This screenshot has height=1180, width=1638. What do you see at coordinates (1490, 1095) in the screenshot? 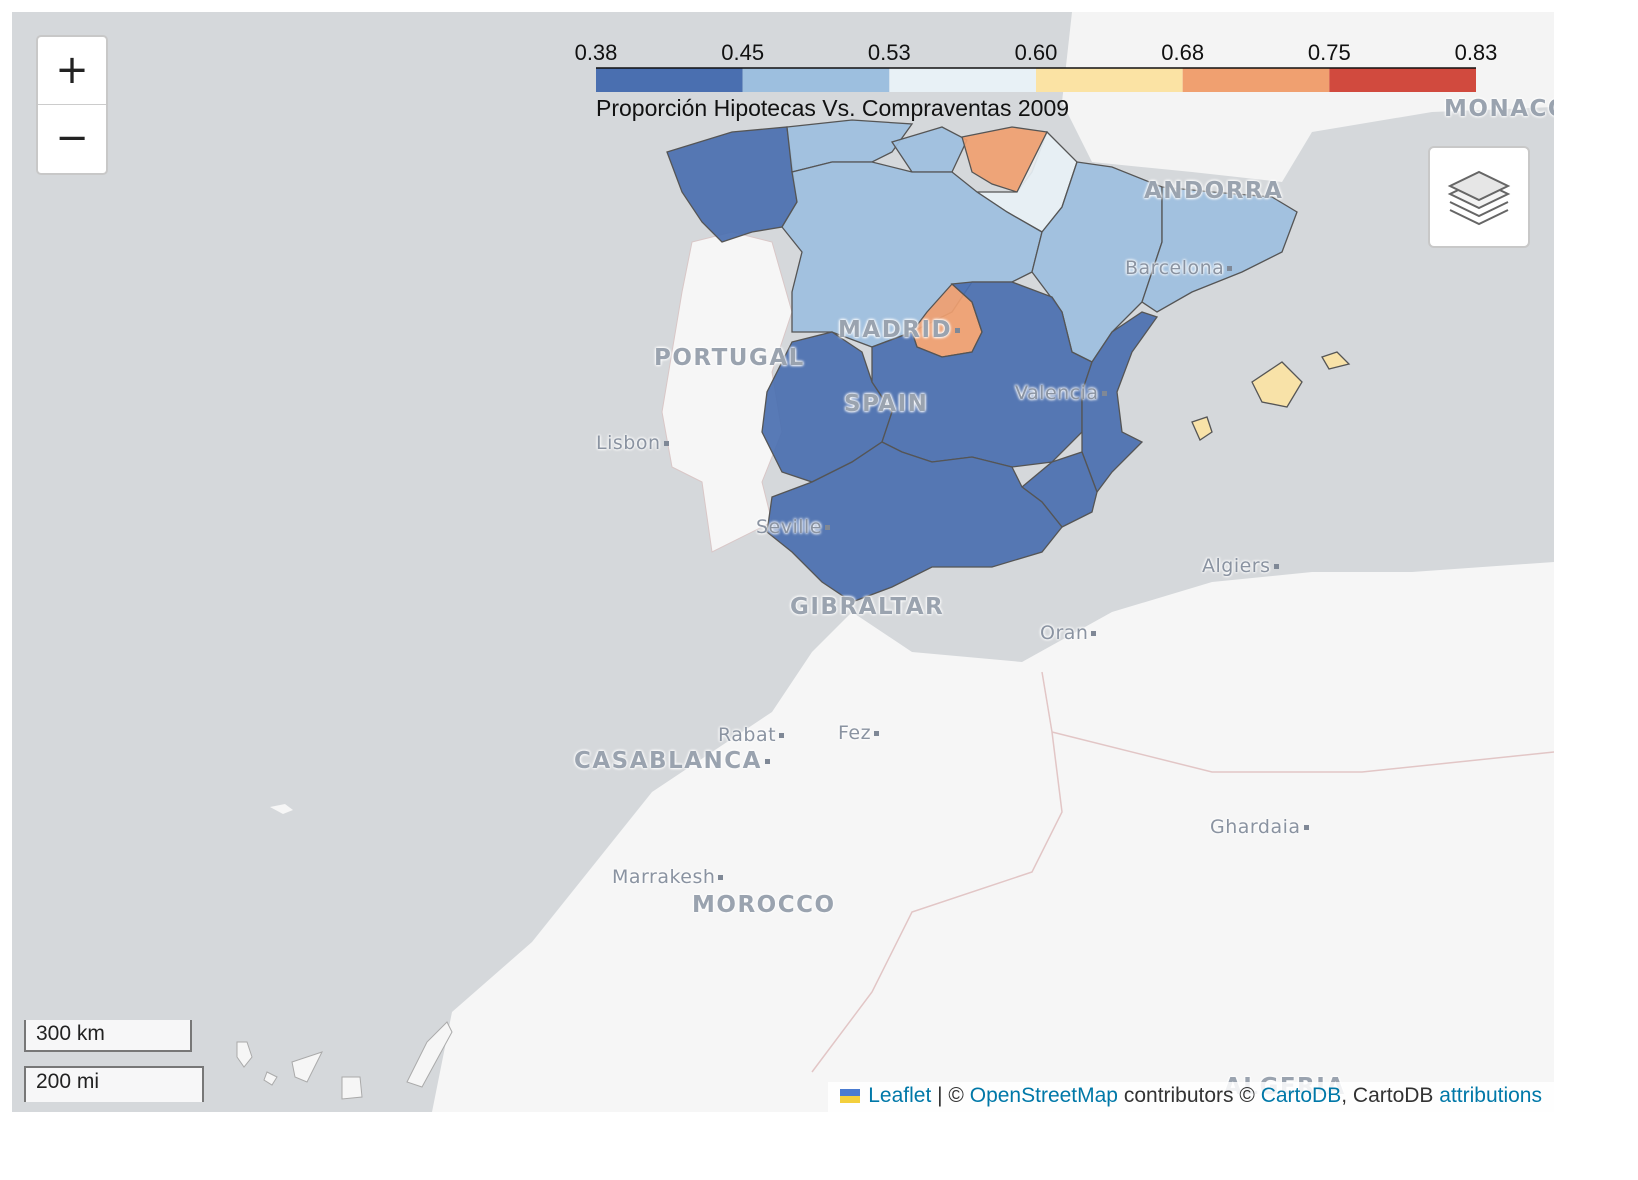
I see `attributions-link: attributions` at bounding box center [1490, 1095].